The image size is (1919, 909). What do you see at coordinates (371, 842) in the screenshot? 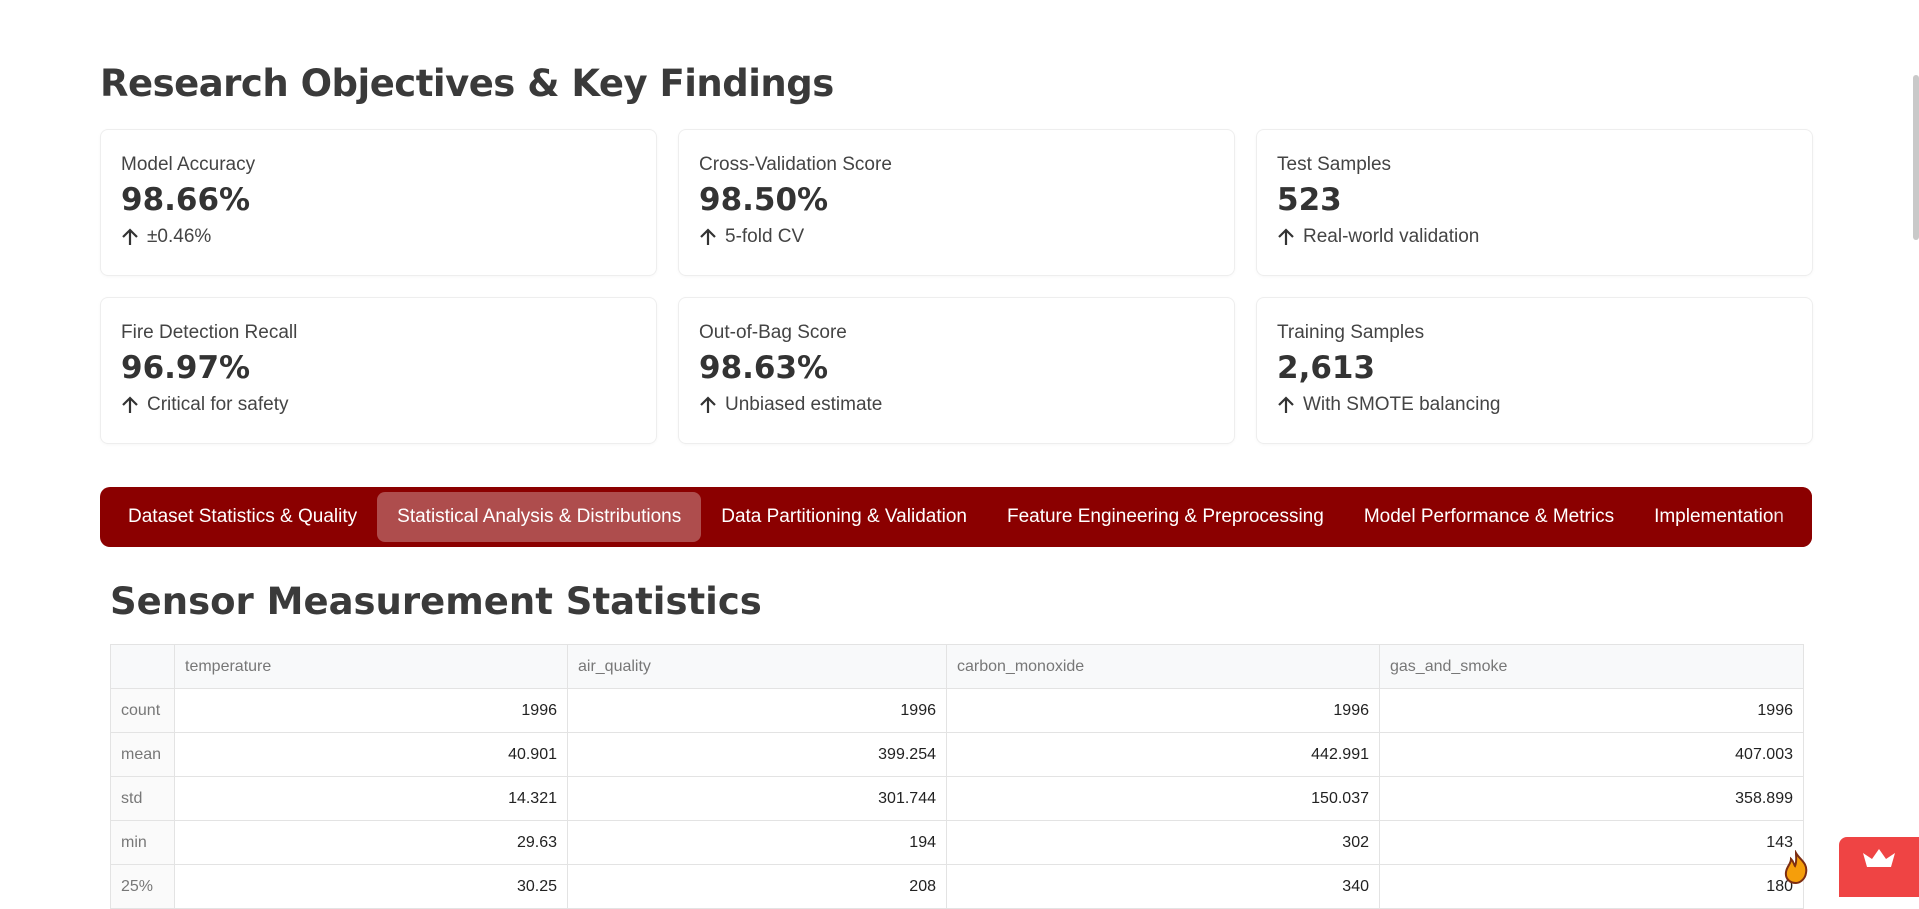
I see `table-cell: 29.63` at bounding box center [371, 842].